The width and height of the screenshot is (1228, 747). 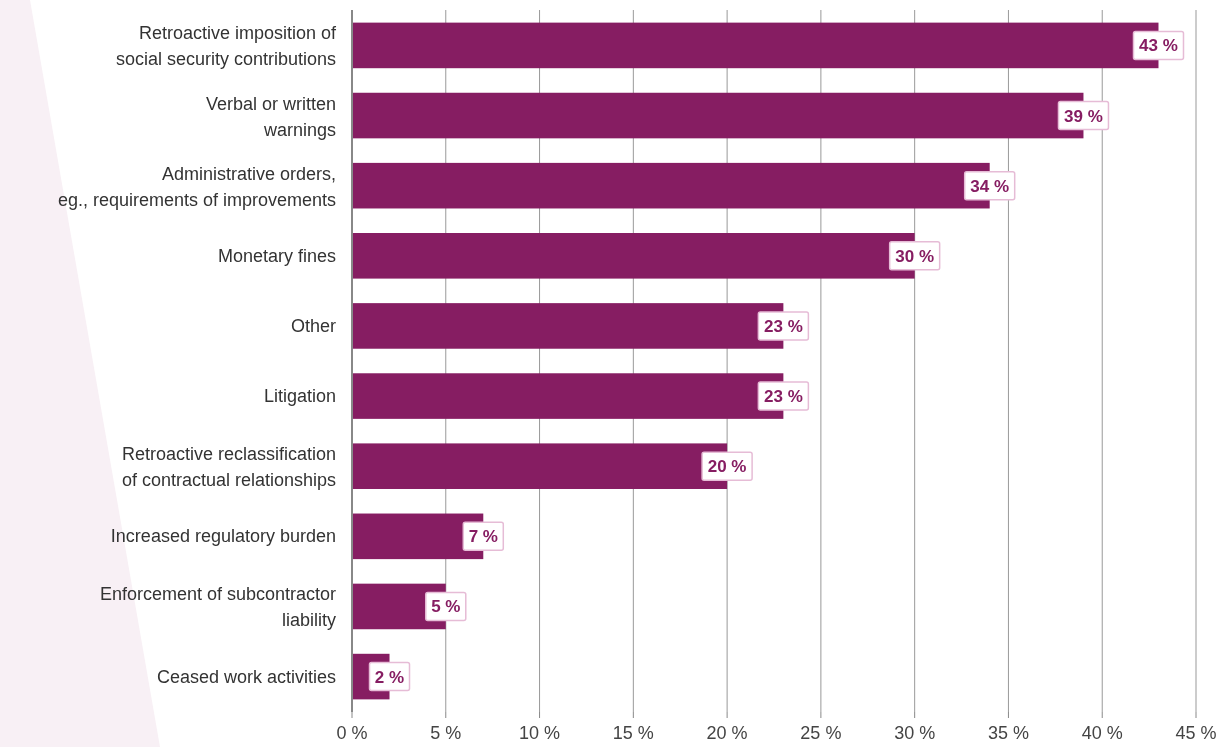 I want to click on y-tick-label: Increased regulatory burden, so click(x=223, y=536).